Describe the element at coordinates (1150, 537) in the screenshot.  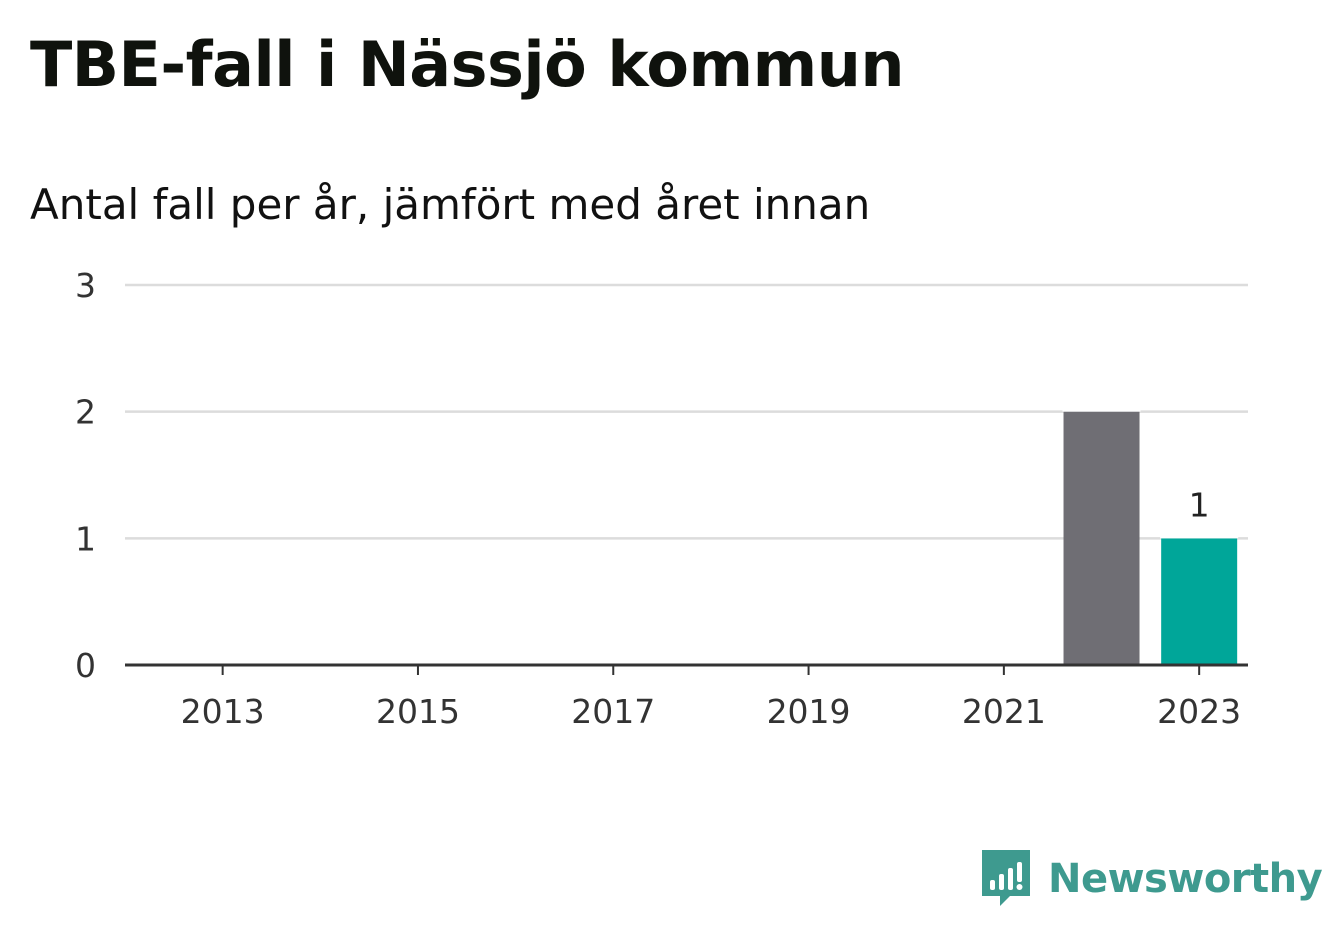
I see `bars` at that location.